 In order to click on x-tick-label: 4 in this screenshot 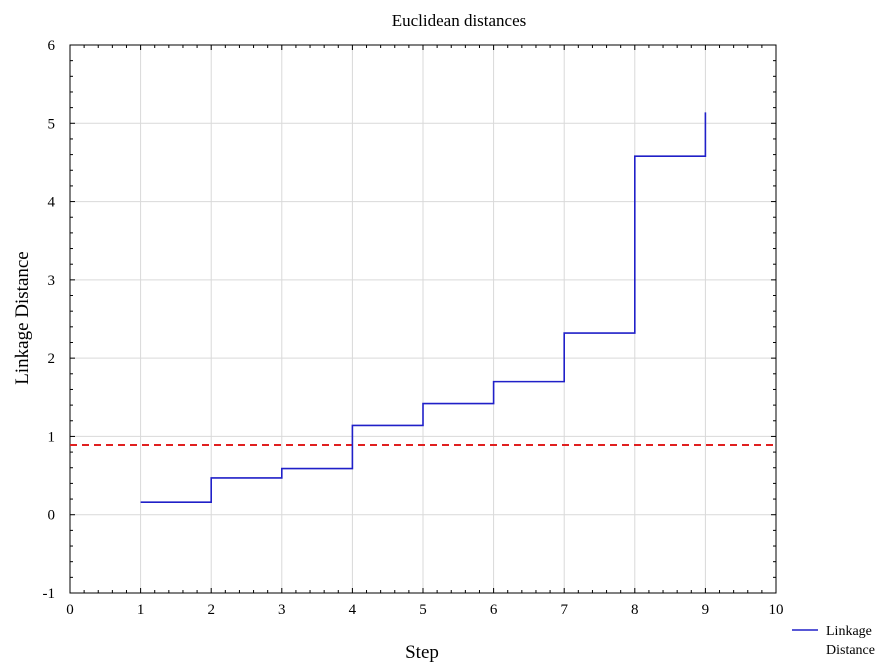, I will do `click(353, 610)`.